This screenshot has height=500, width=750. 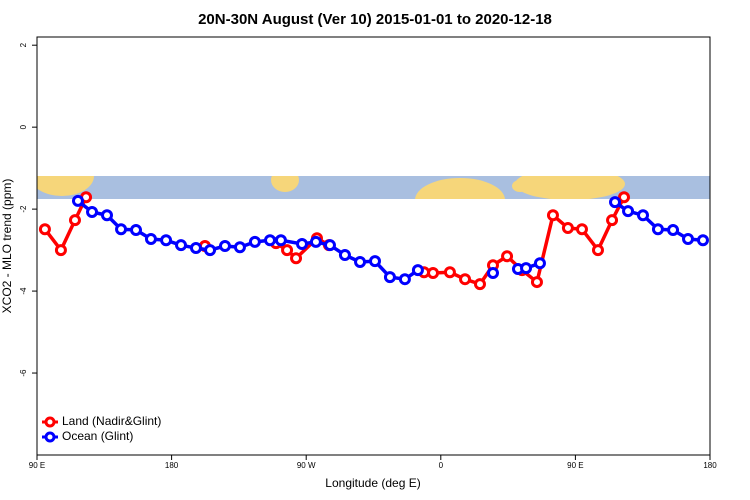 What do you see at coordinates (373, 187) in the screenshot?
I see `map-strip` at bounding box center [373, 187].